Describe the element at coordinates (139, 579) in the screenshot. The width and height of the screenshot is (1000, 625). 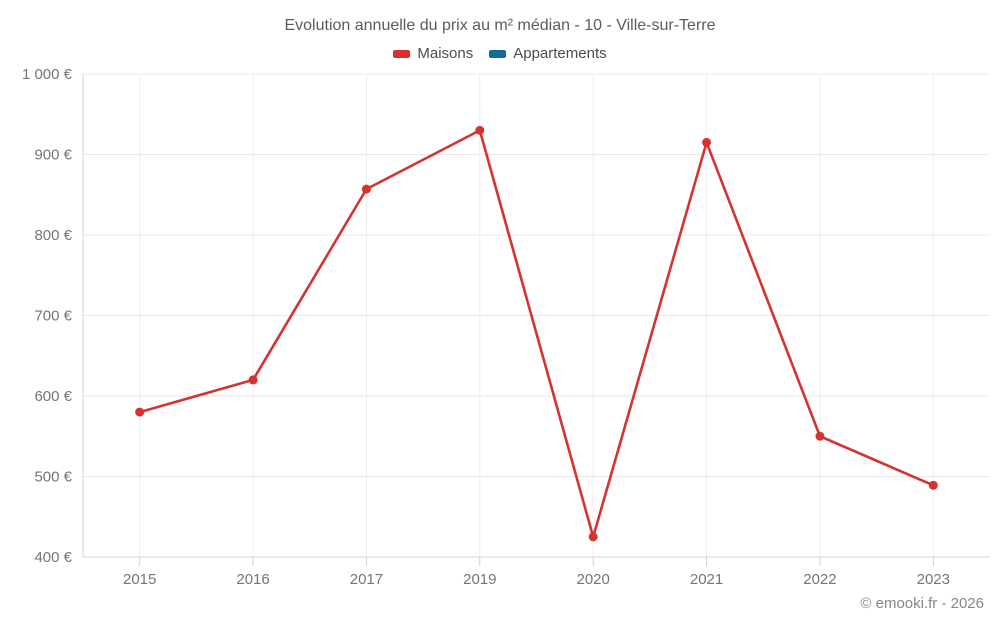
I see `x-axis-tick-label: 2015` at that location.